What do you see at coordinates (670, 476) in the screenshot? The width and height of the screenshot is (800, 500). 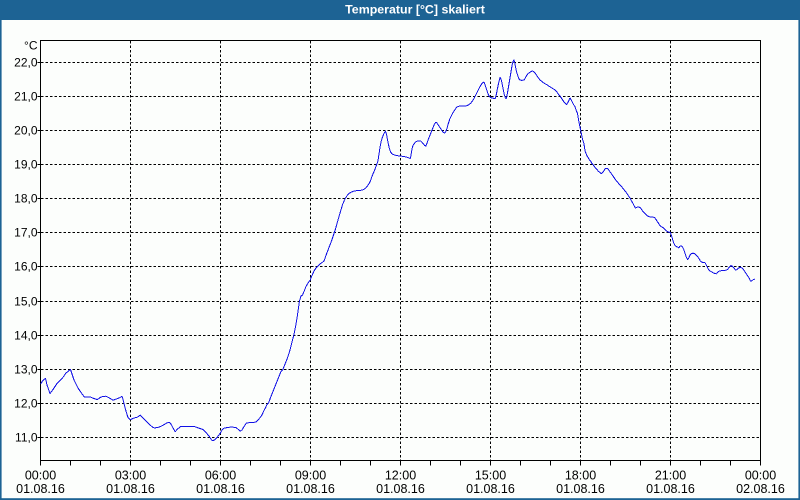 I see `svg-text: 21:00` at bounding box center [670, 476].